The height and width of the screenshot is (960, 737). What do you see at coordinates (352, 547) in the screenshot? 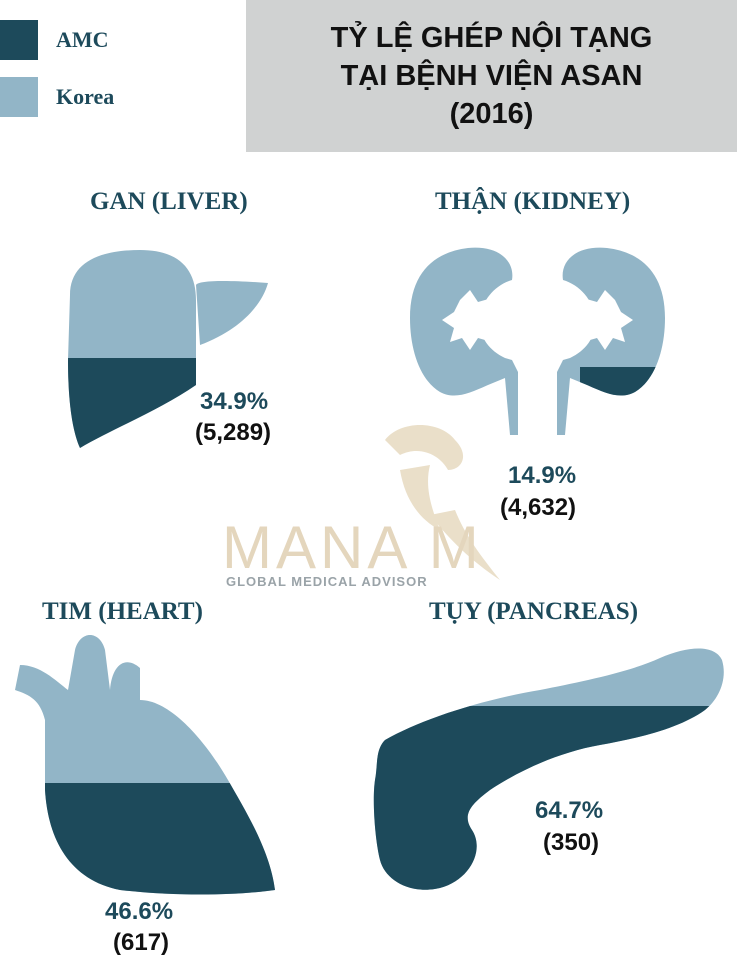
I see `watermark-brand: MANA M` at bounding box center [352, 547].